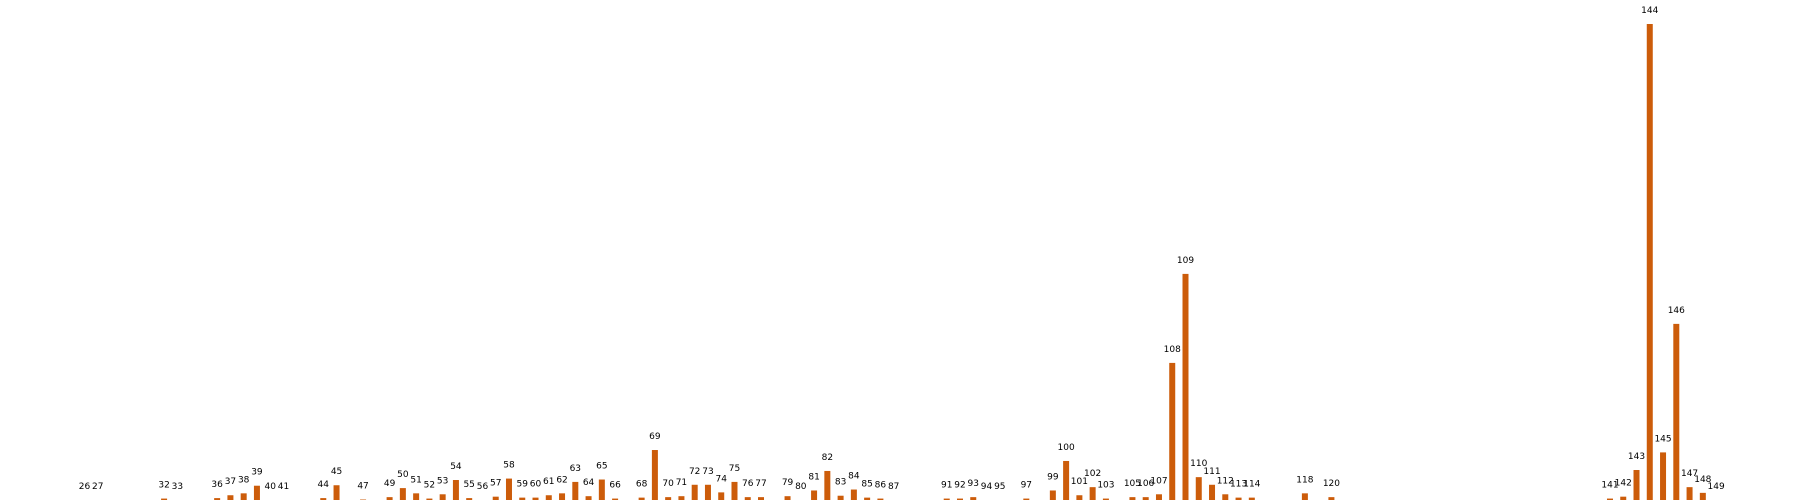 The width and height of the screenshot is (1800, 500). Describe the element at coordinates (536, 485) in the screenshot. I see `bar-label-60: 60` at that location.